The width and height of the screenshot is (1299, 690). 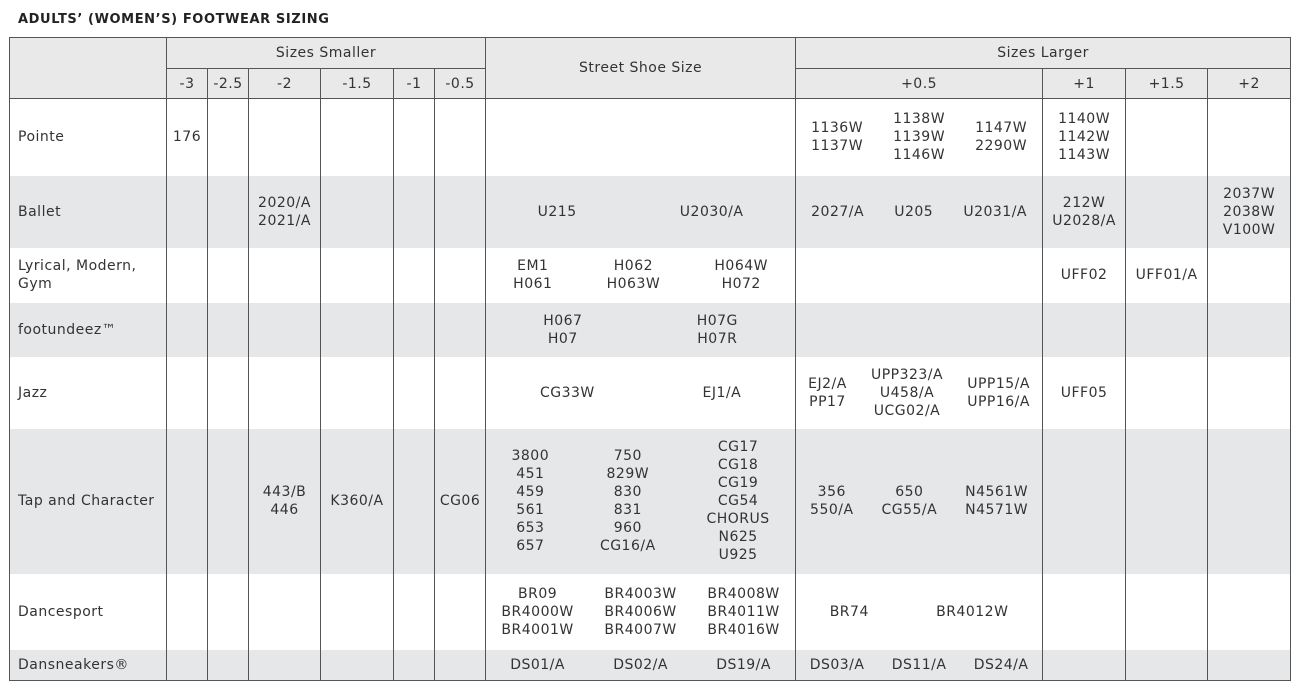 I want to click on product-code: U2028/A, so click(x=1084, y=220).